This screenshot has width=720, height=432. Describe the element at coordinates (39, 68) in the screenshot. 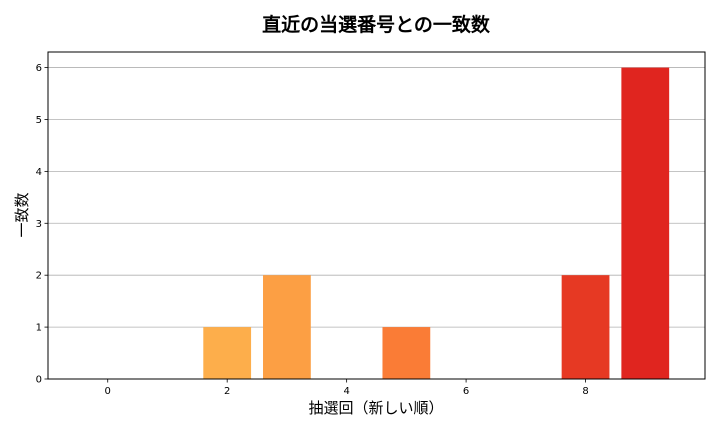

I see `y-tick-label: 6` at that location.